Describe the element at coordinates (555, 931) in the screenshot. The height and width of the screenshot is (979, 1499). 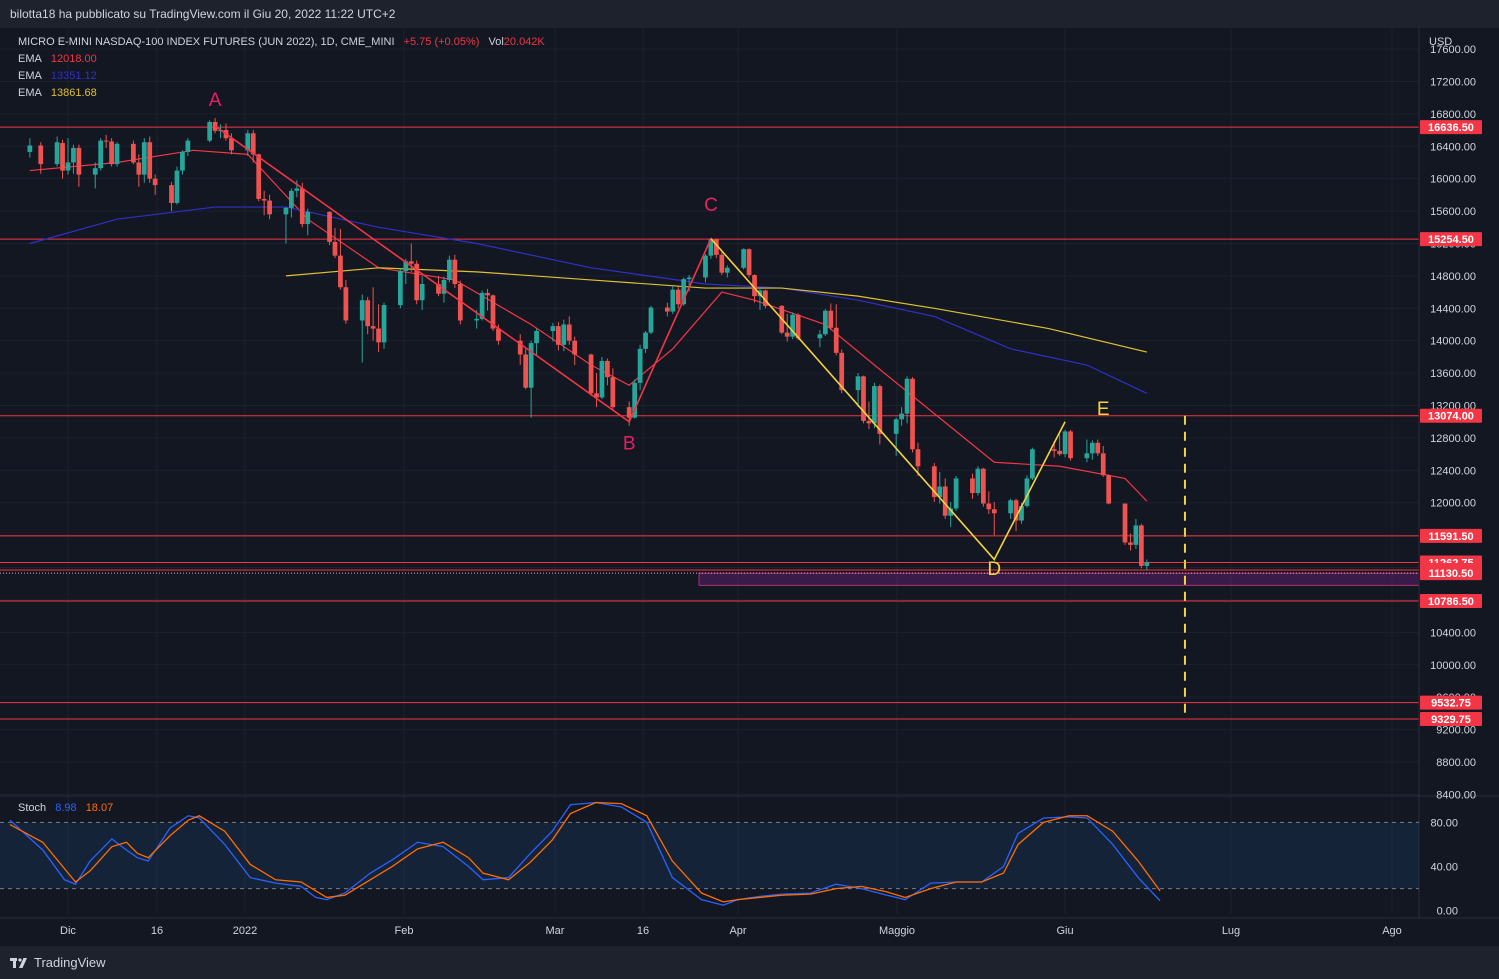
I see `time-tick: Mar` at that location.